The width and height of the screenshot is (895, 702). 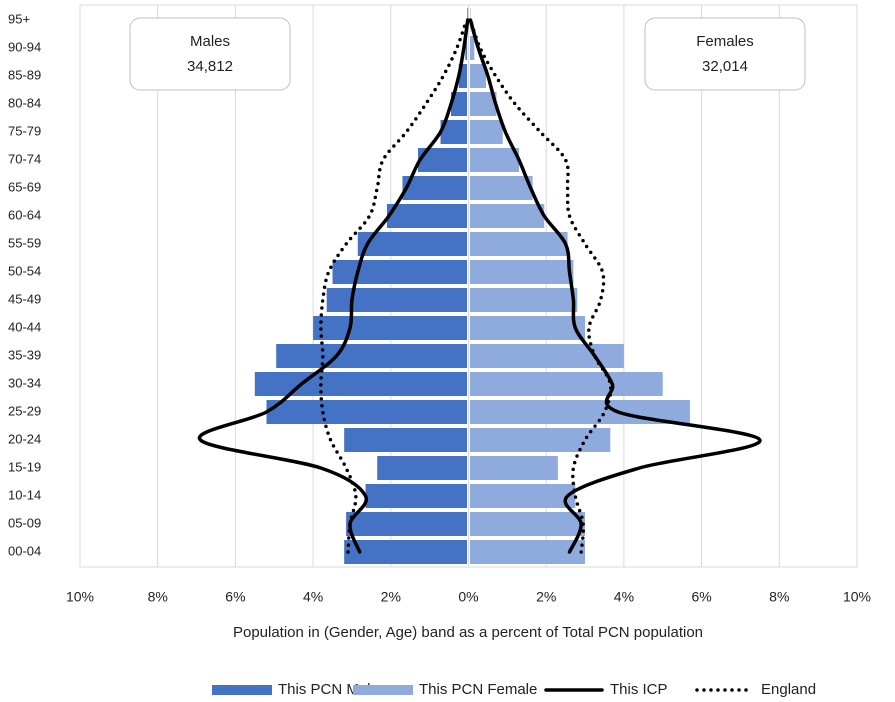 I want to click on y-tick-label: 50-54, so click(x=24, y=270).